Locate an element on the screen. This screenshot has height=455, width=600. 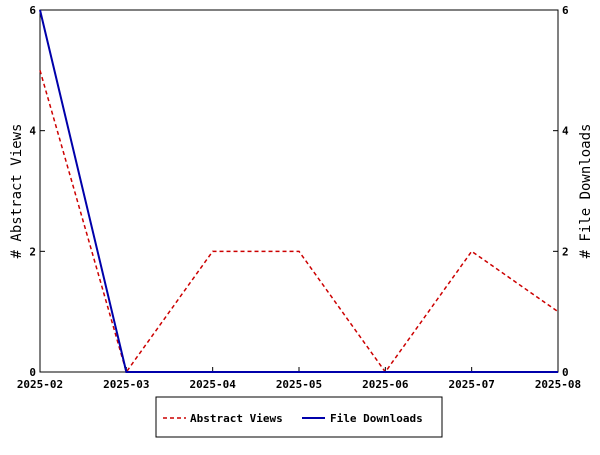
x-tick-label-3: 2025-05 is located at coordinates (299, 384).